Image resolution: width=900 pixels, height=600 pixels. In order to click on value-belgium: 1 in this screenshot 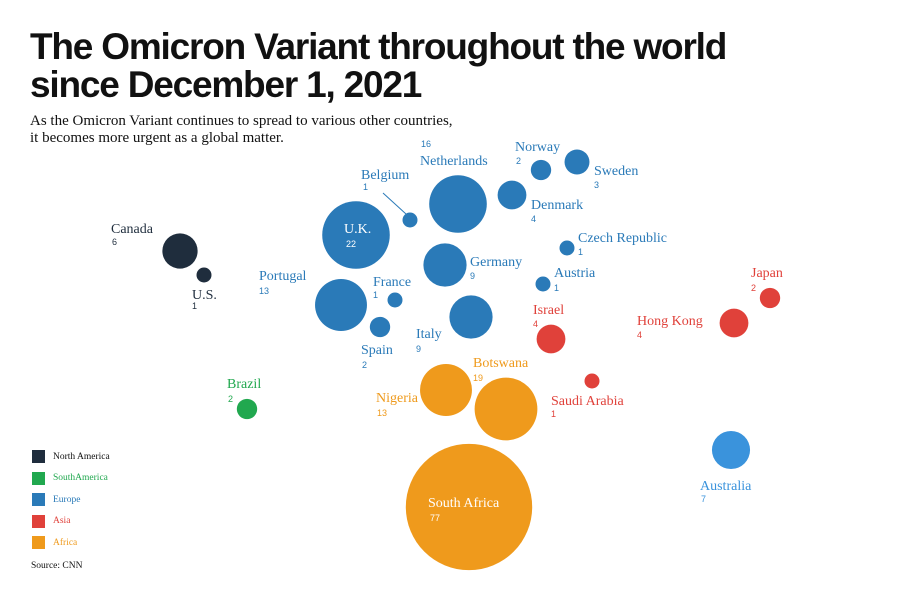, I will do `click(365, 187)`.